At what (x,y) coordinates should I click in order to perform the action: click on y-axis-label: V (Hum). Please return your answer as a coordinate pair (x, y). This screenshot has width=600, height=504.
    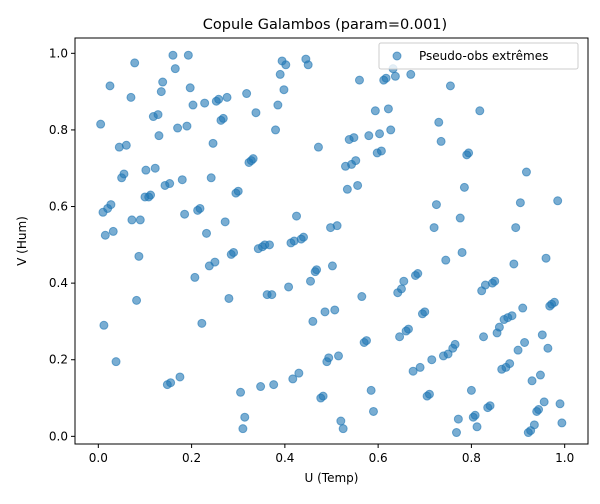
    Looking at the image, I should click on (22, 241).